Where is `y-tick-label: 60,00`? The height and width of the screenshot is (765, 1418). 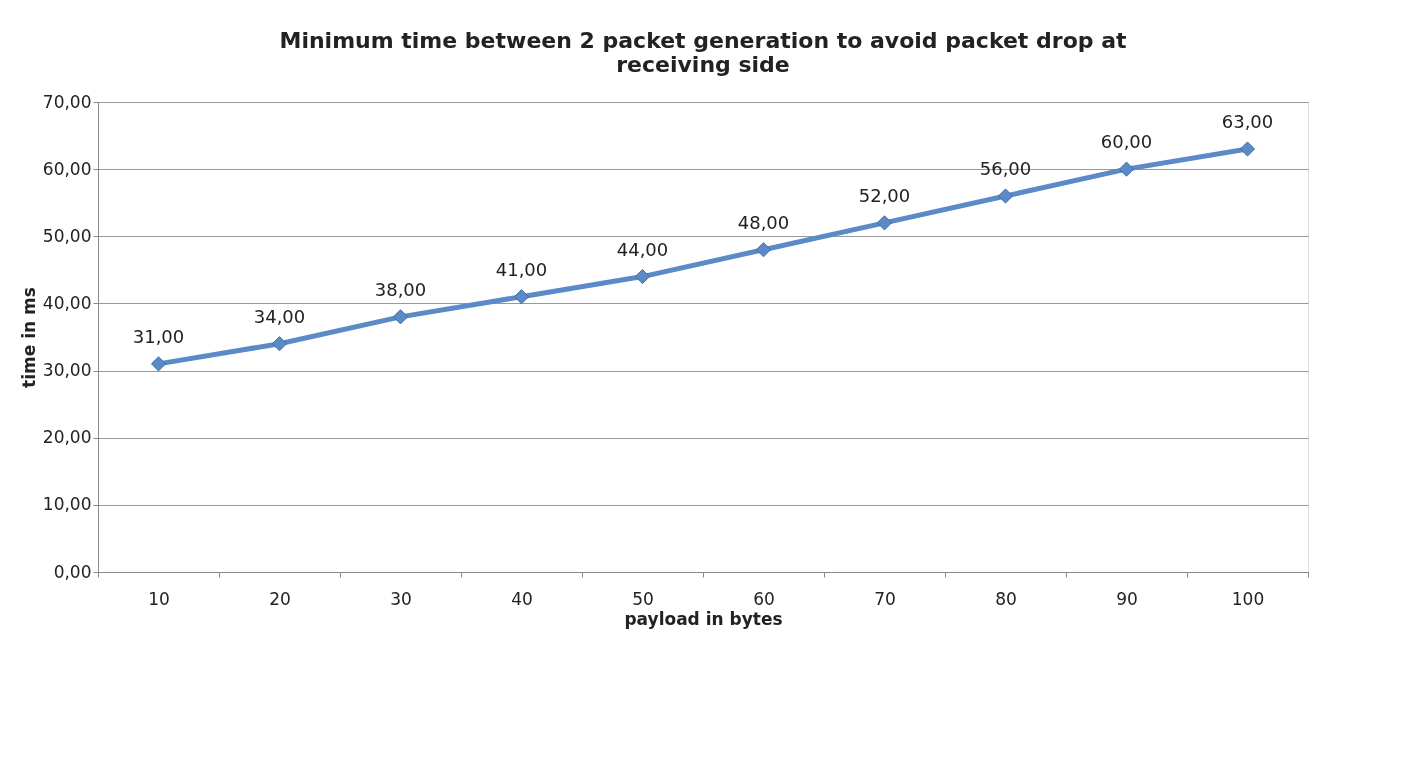
y-tick-label: 60,00 is located at coordinates (67, 168).